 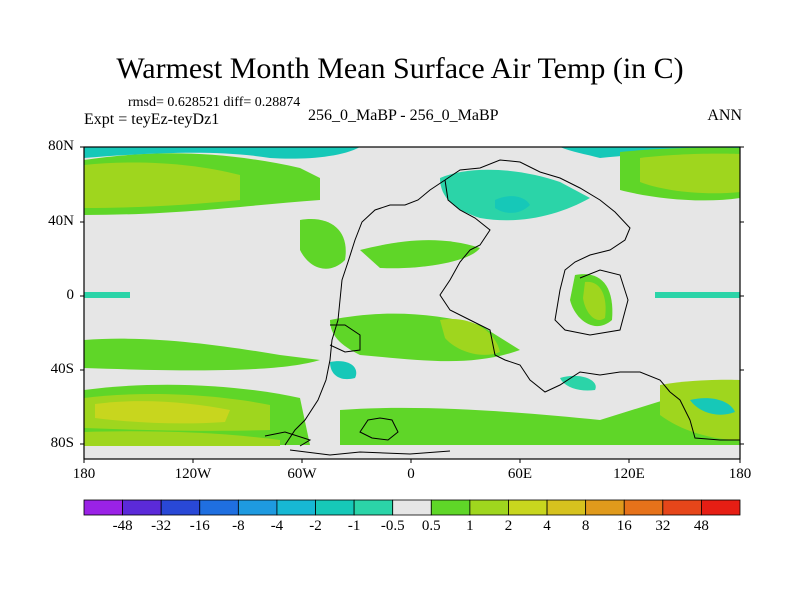 What do you see at coordinates (724, 115) in the screenshot?
I see `season-label: ANN` at bounding box center [724, 115].